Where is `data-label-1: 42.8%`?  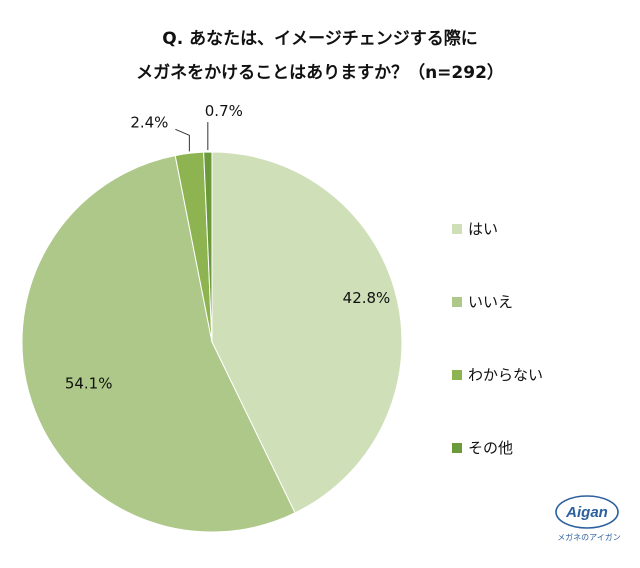 data-label-1: 42.8% is located at coordinates (367, 298).